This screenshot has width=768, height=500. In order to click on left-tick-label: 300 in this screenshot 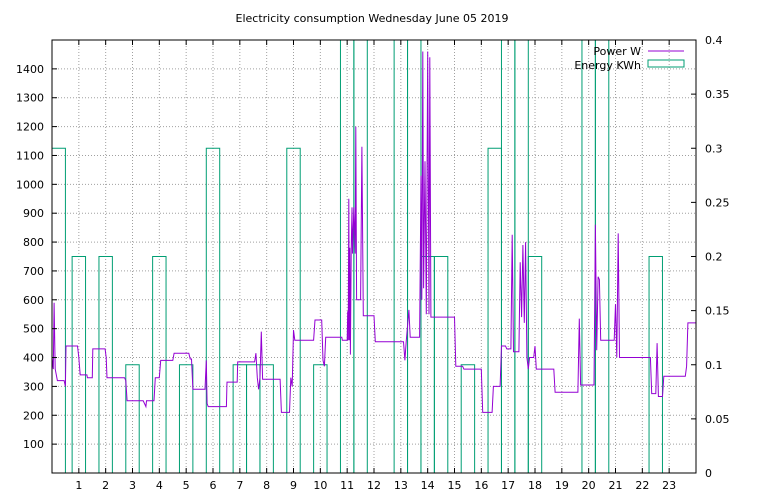, I will do `click(33, 386)`.